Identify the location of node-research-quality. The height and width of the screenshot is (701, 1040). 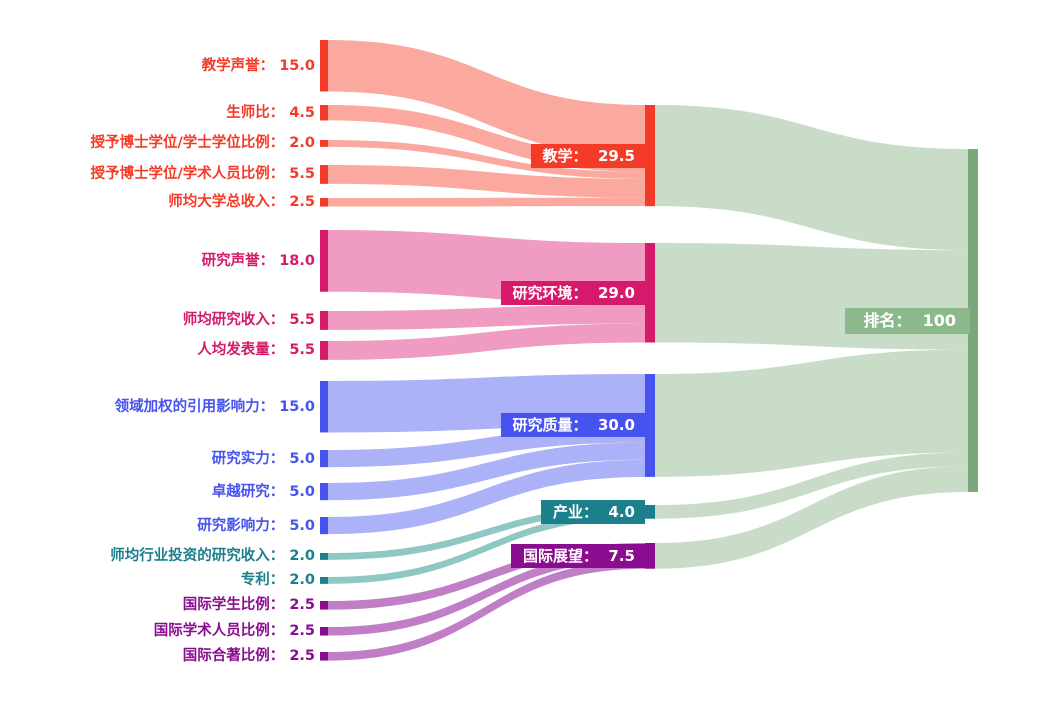
(650, 425).